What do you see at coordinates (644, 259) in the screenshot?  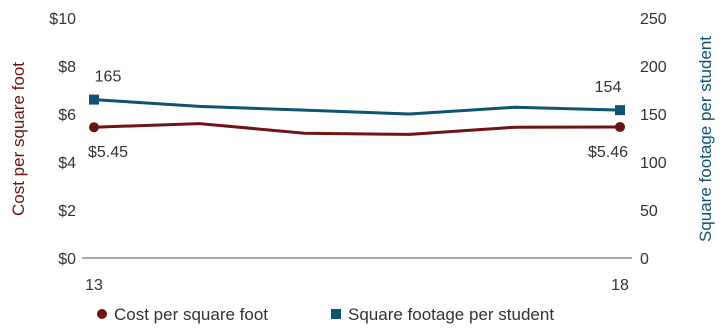 I see `right-tick-label: 0` at bounding box center [644, 259].